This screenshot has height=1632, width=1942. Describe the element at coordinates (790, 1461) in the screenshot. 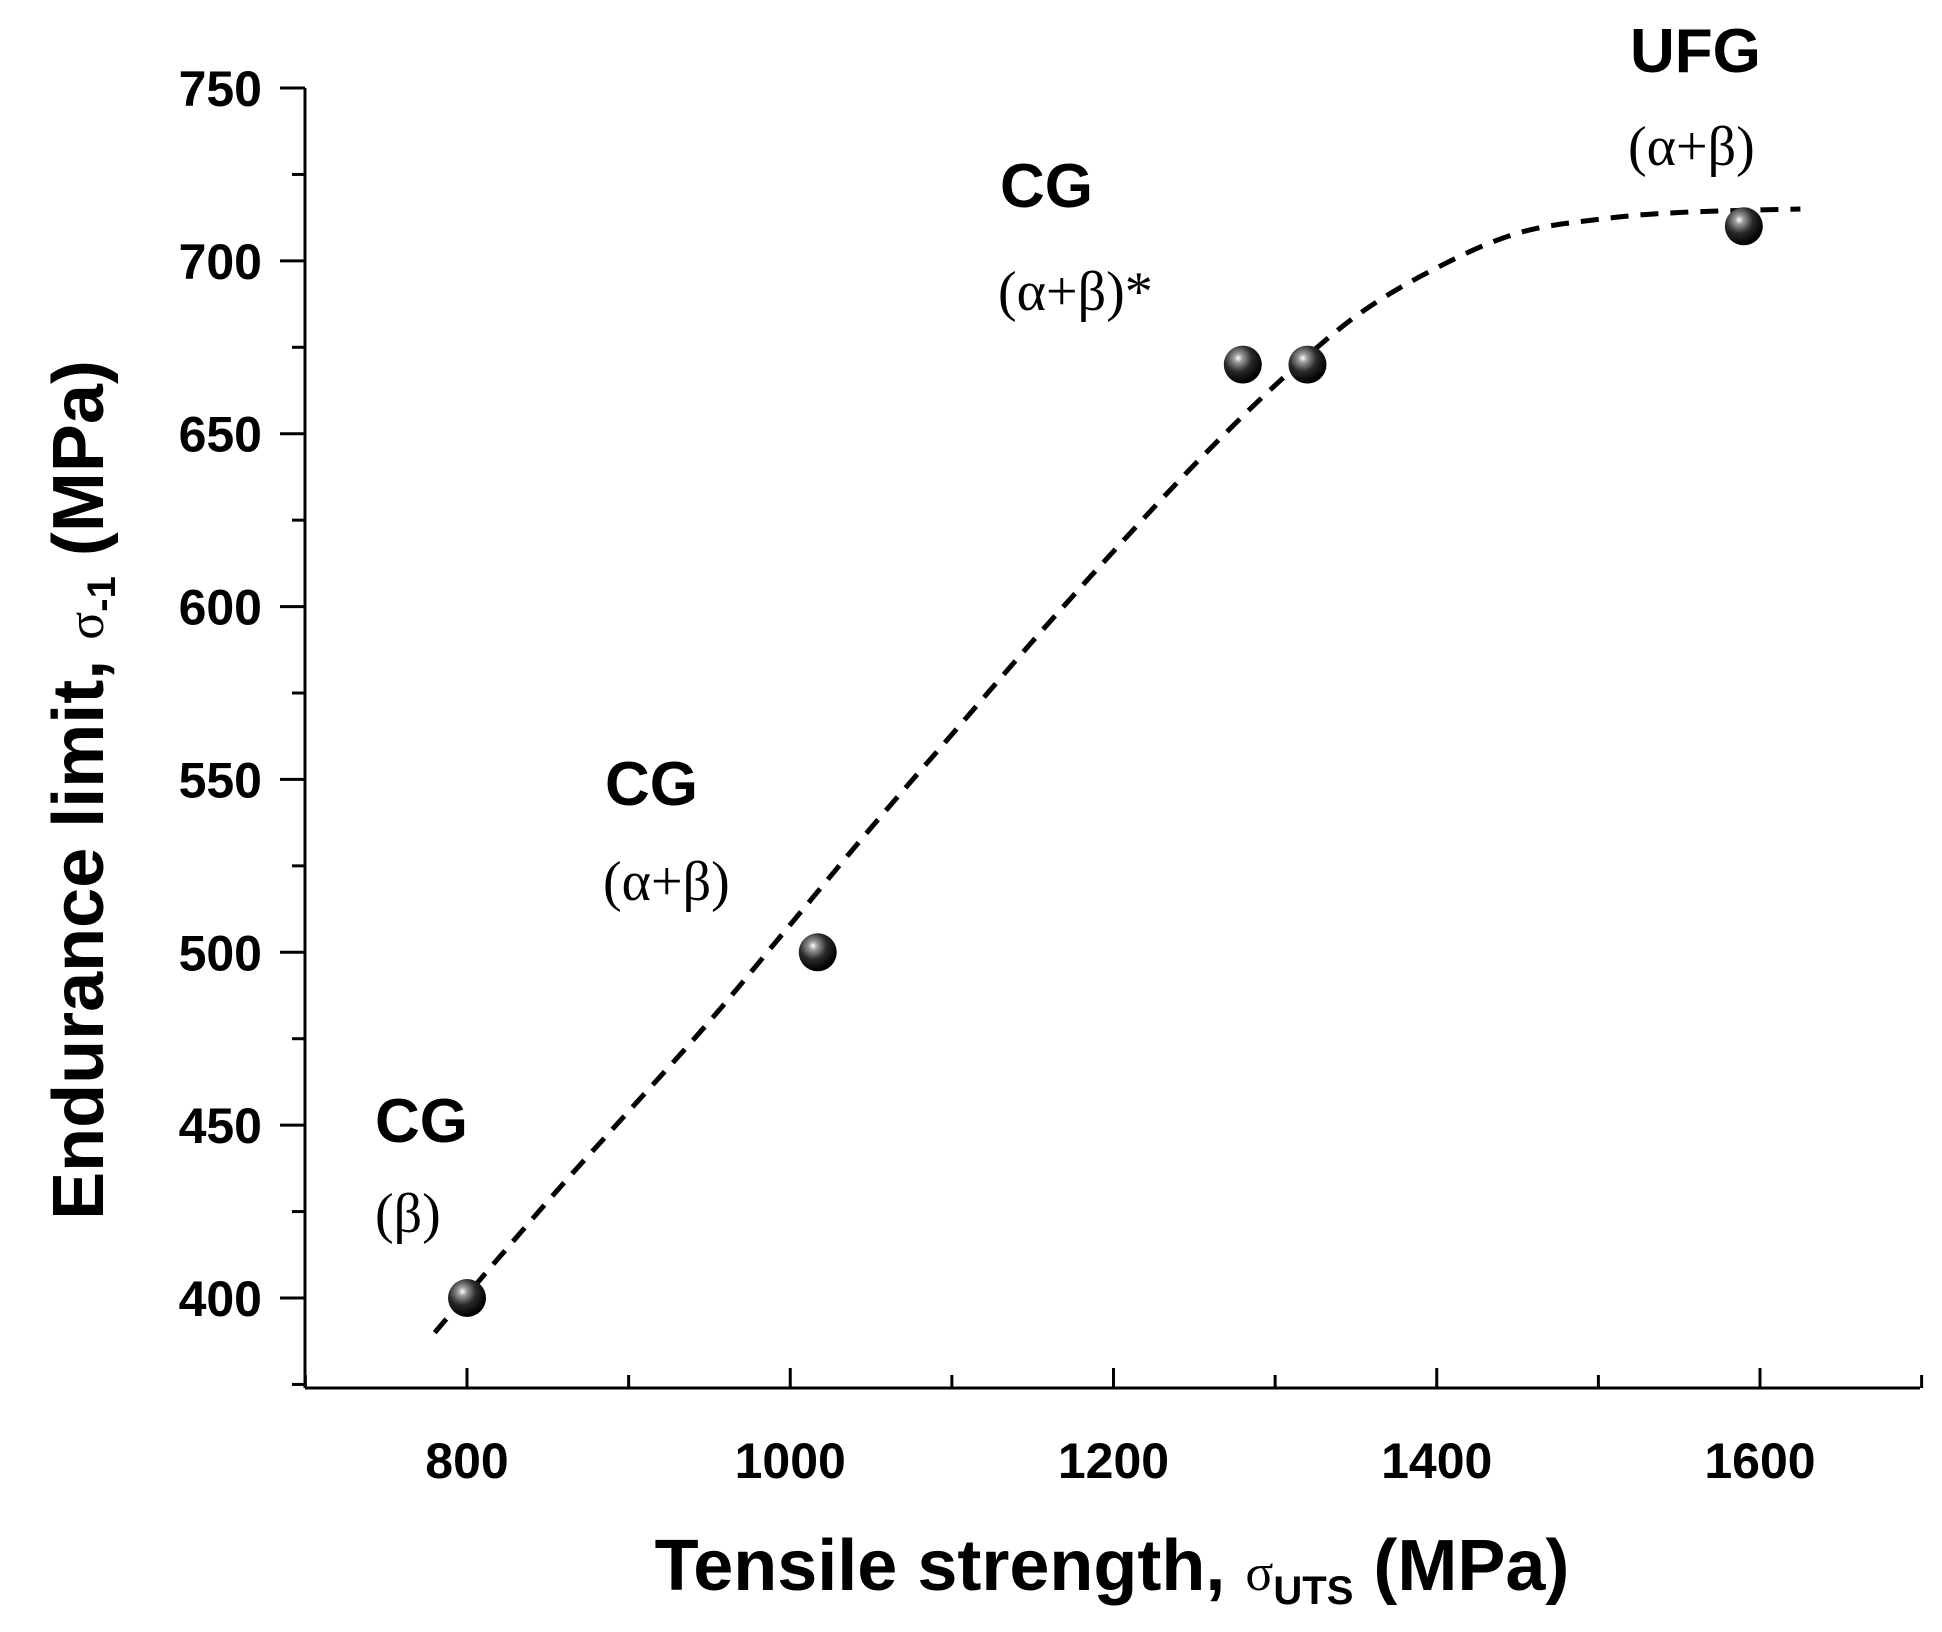

I see `x-tick-label: 1000` at that location.